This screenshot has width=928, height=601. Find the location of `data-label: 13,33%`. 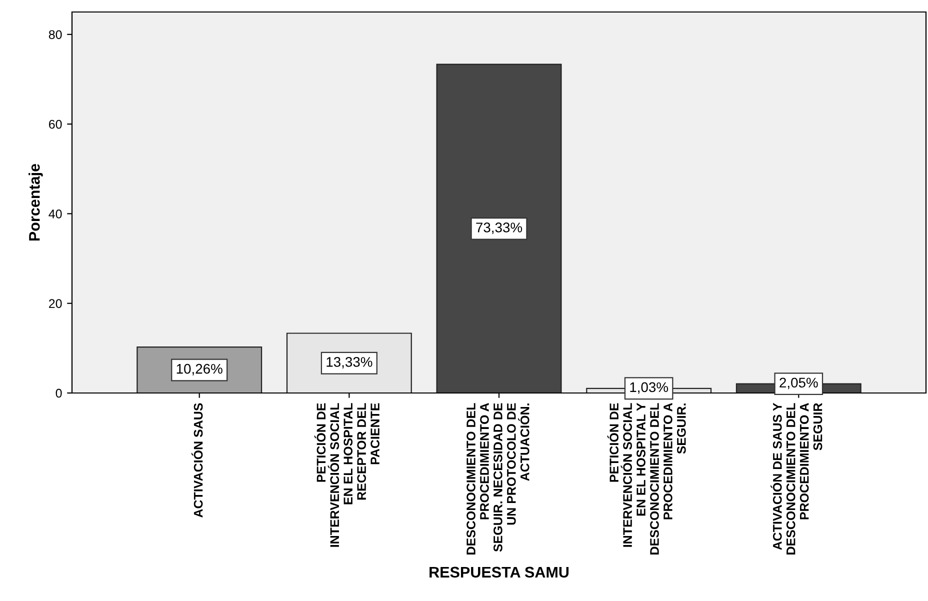

data-label: 13,33% is located at coordinates (349, 362).